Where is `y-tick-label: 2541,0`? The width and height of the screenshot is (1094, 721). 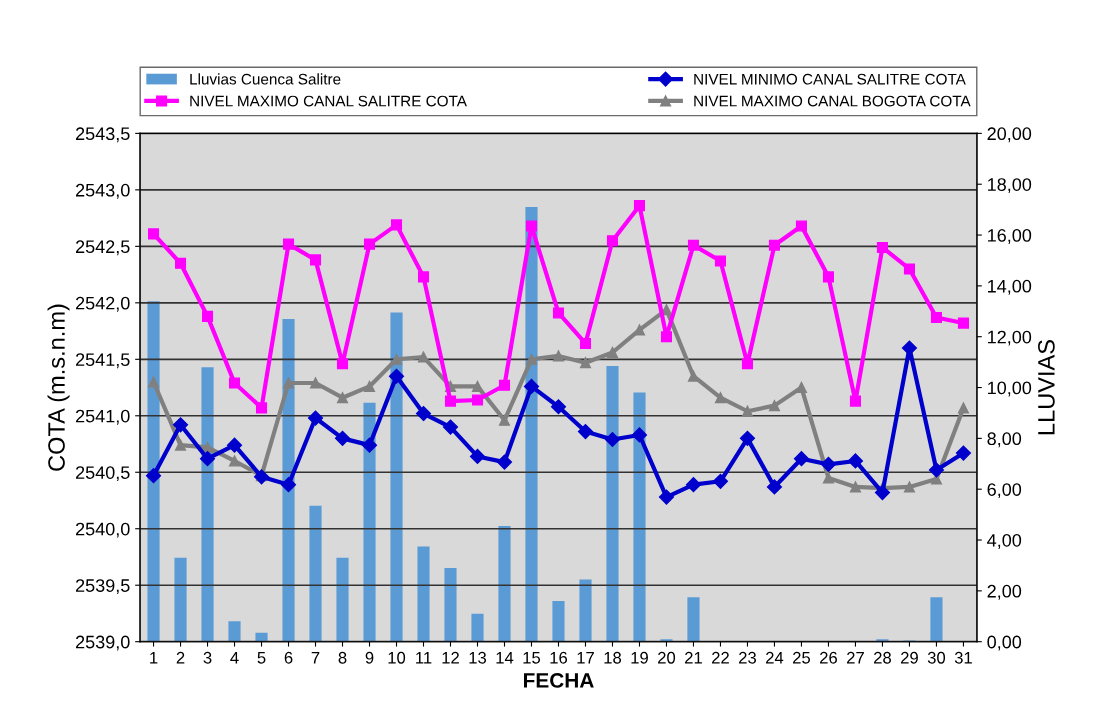
y-tick-label: 2541,0 is located at coordinates (103, 417).